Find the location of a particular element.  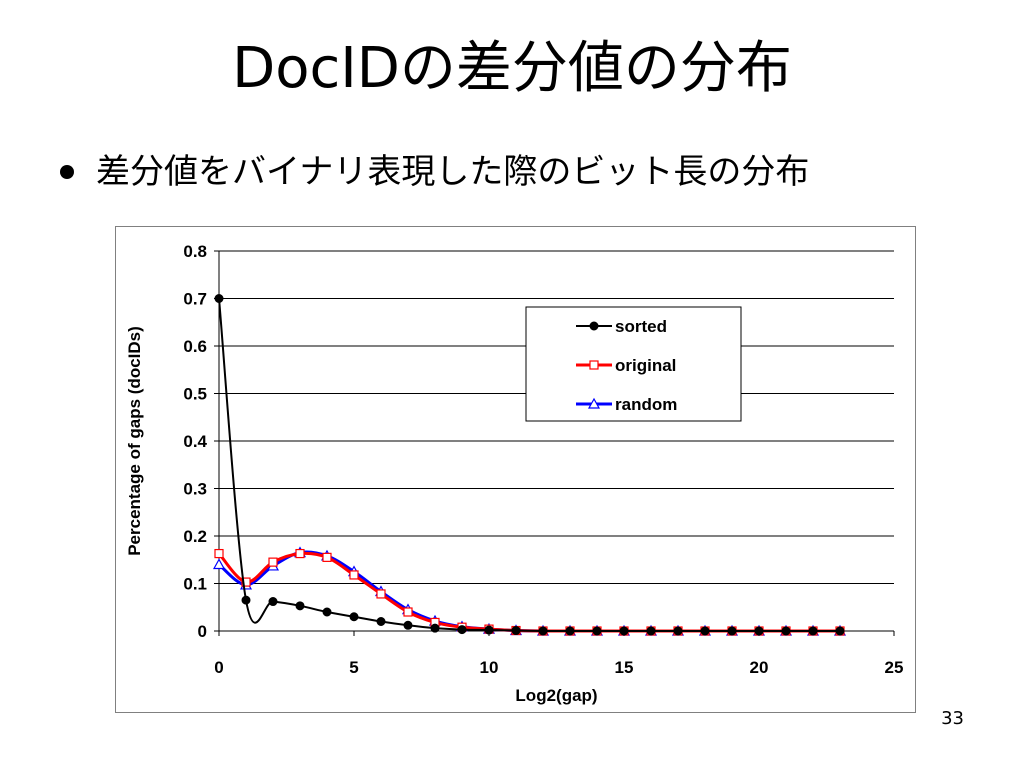

series-random is located at coordinates (529, 591).